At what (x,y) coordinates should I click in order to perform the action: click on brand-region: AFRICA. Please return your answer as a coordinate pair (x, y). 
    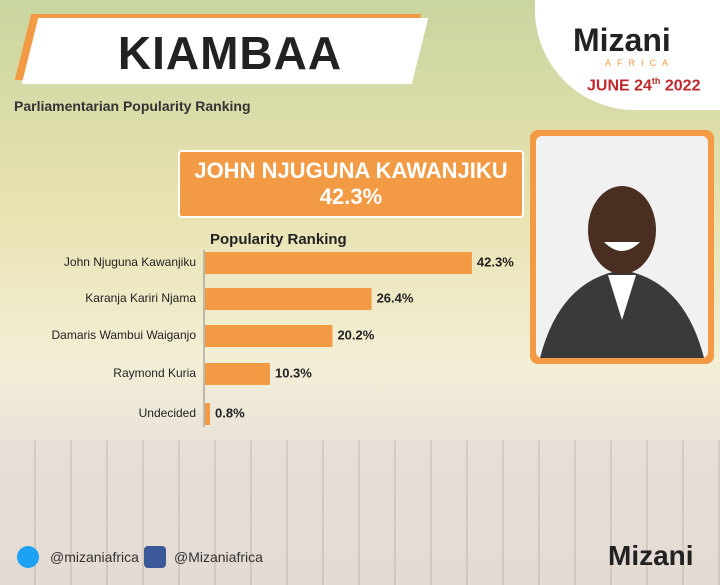
    Looking at the image, I should click on (640, 63).